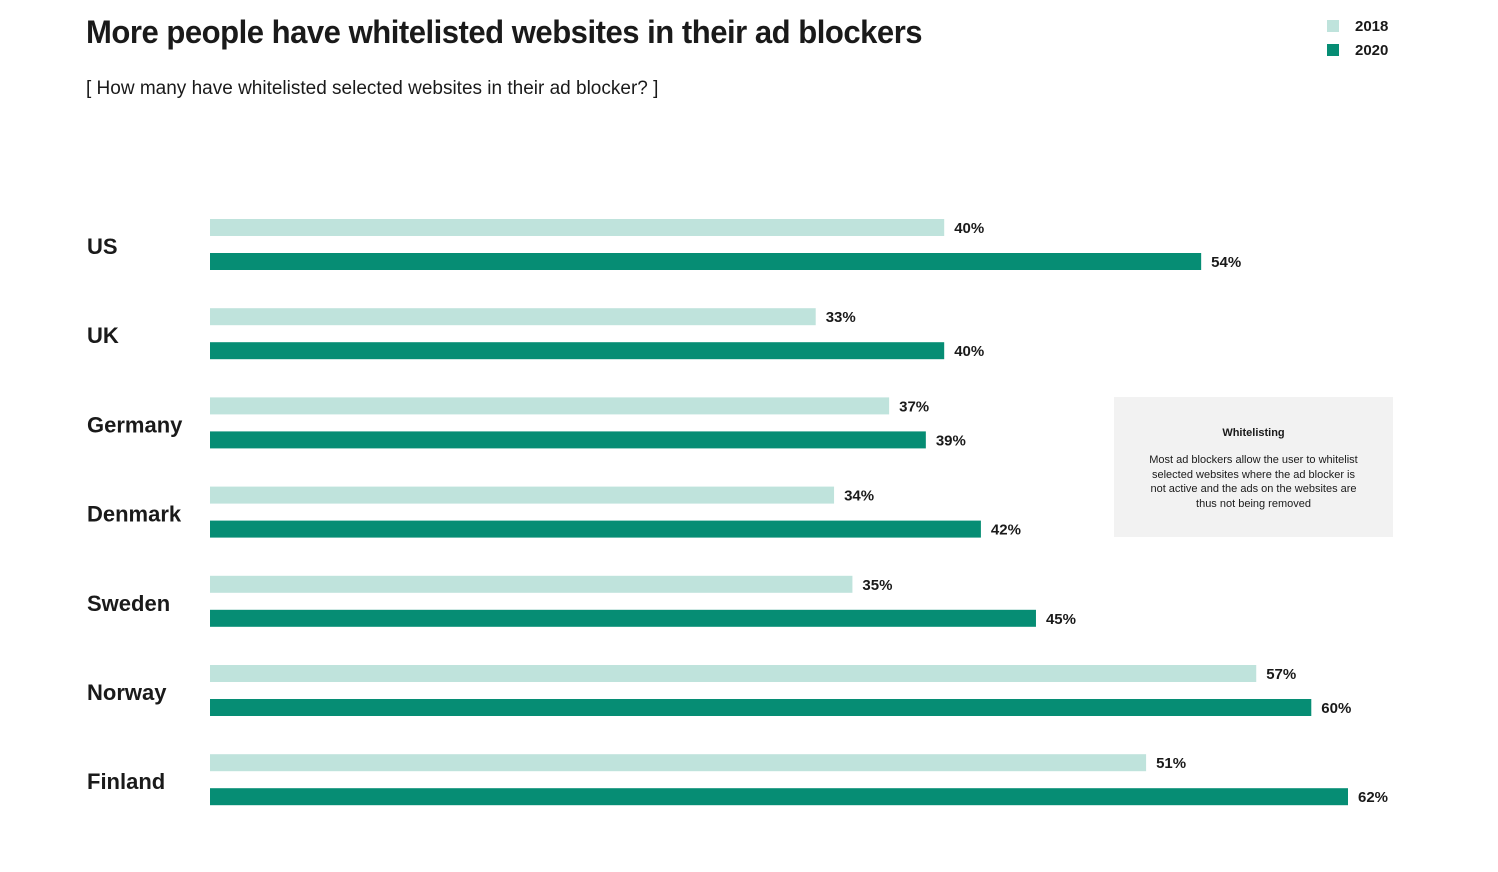  What do you see at coordinates (126, 781) in the screenshot?
I see `category-label: Finland` at bounding box center [126, 781].